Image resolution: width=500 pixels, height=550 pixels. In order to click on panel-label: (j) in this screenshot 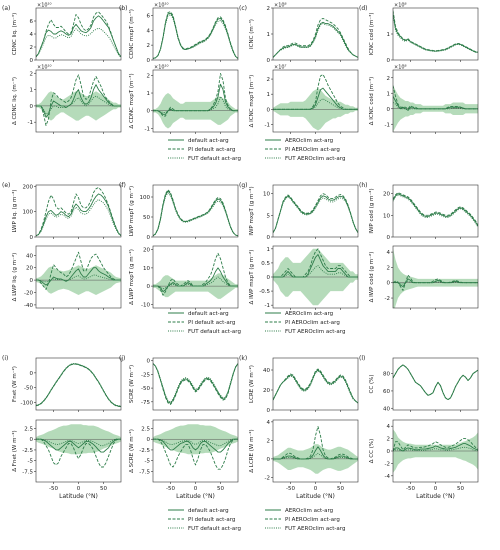, I will do `click(122, 358)`.